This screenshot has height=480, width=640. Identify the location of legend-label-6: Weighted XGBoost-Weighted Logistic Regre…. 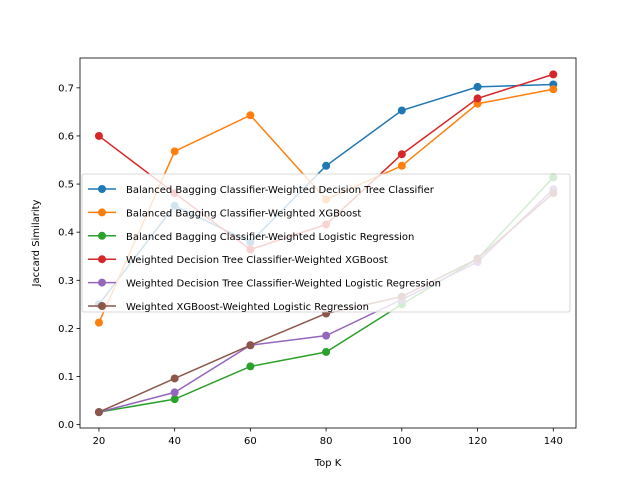
(247, 307).